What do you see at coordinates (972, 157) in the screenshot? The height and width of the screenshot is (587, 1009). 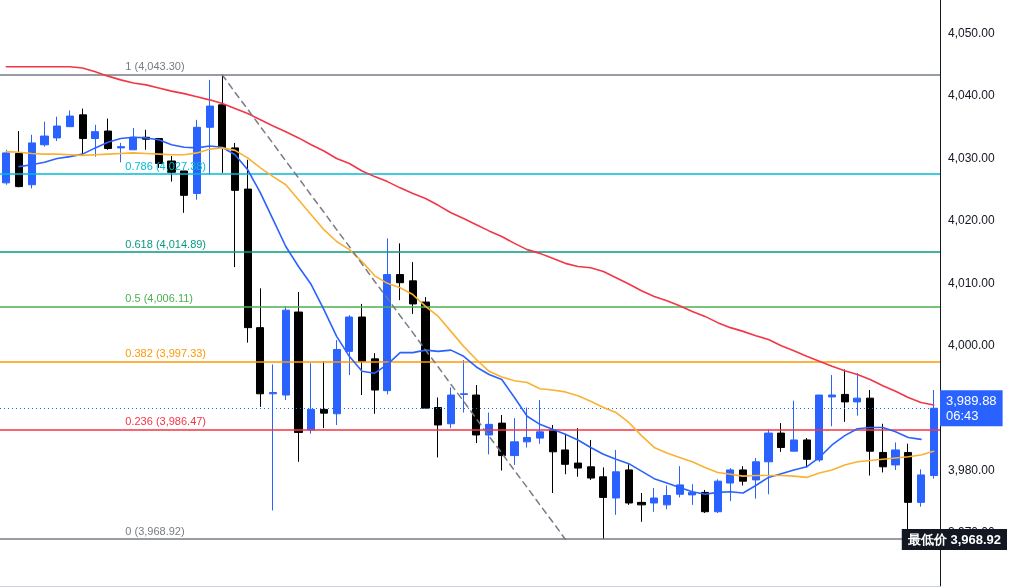 I see `y-tick-label: 4,030.00` at bounding box center [972, 157].